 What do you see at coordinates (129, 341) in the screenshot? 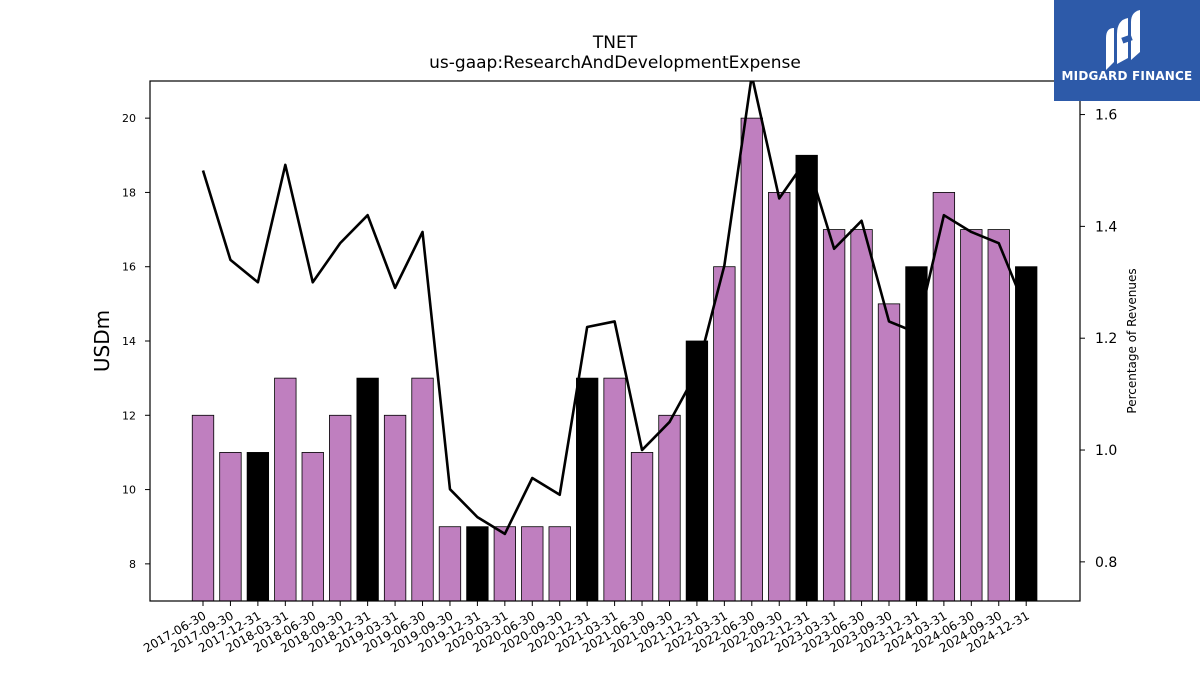
I see `y-tick-label: 14` at bounding box center [129, 341].